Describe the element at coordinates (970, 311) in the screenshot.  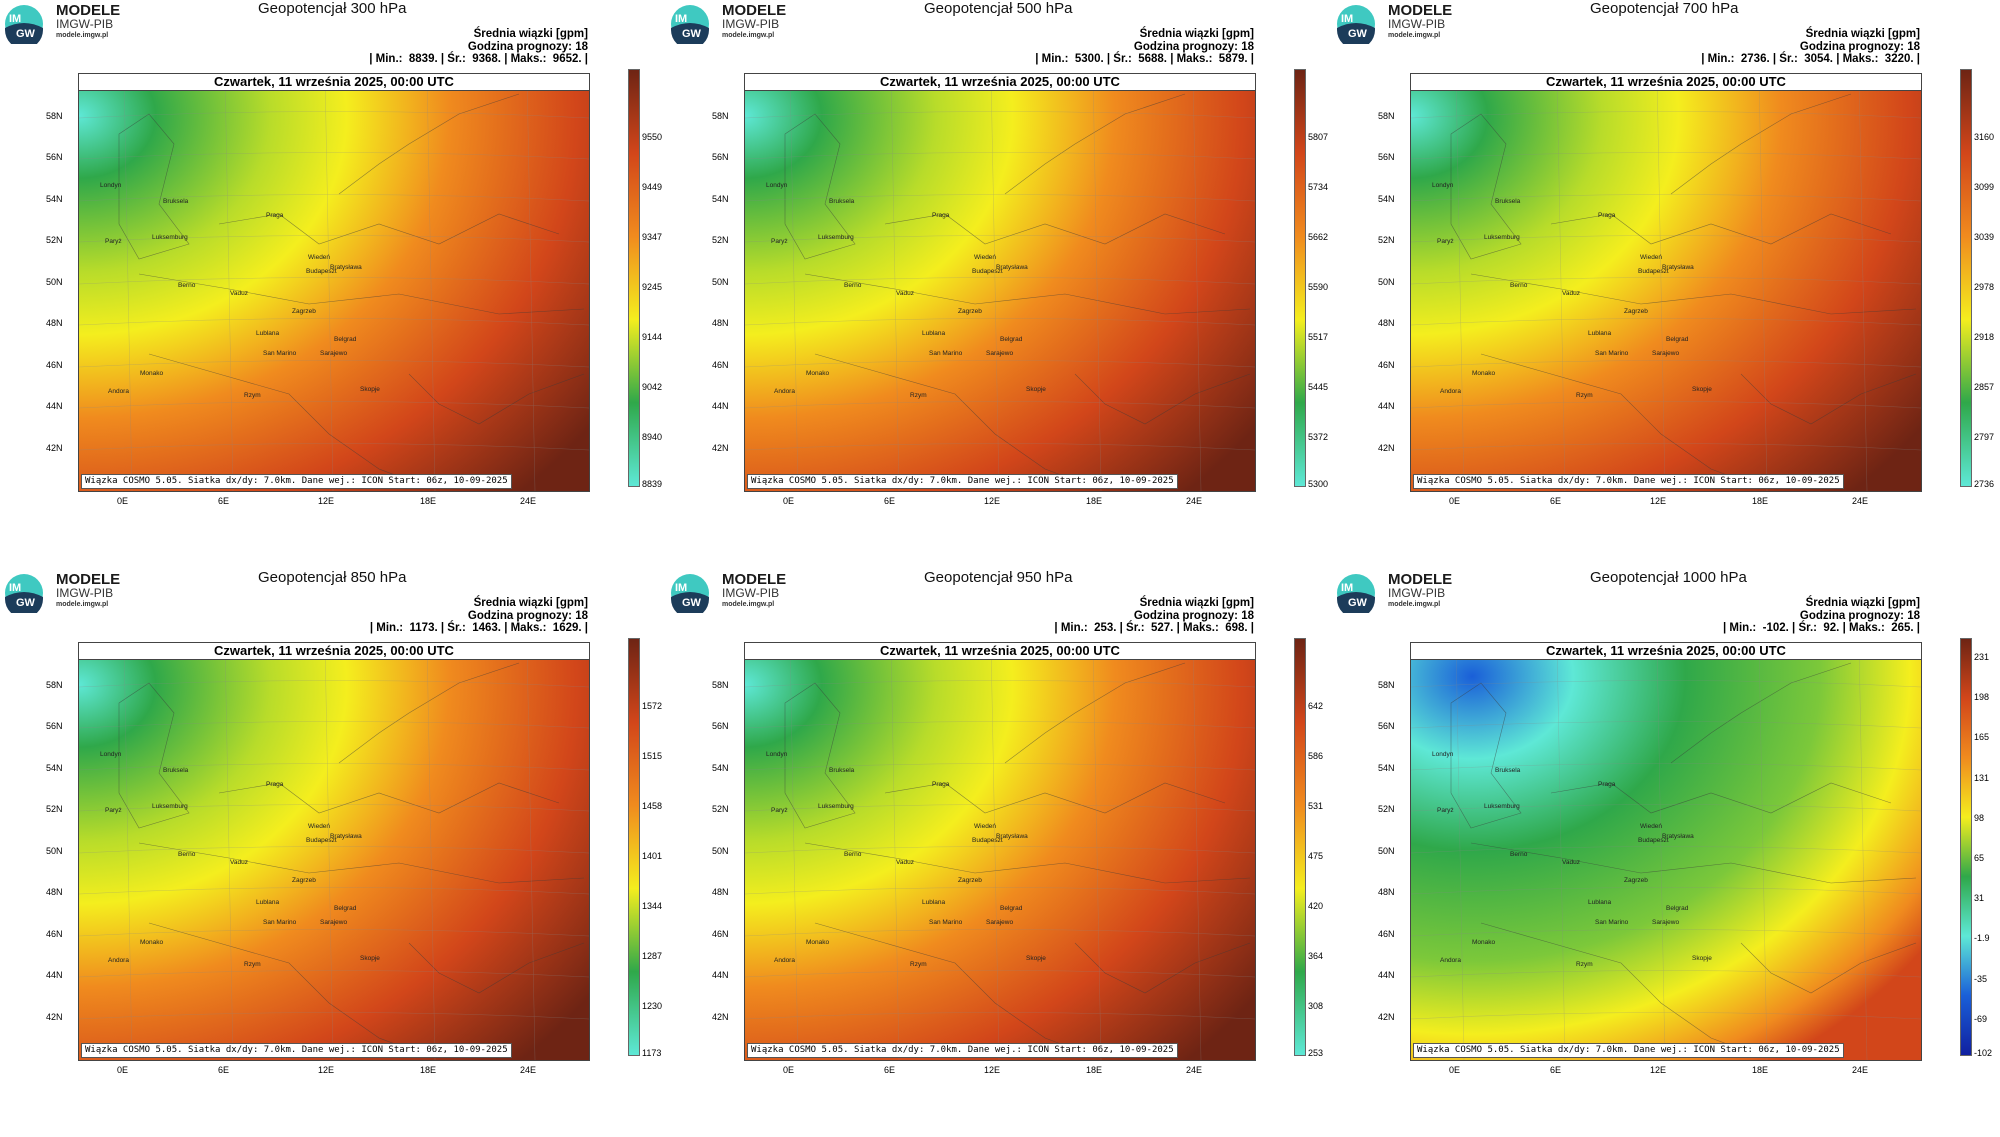
I see `city-label: Zagrzeb` at that location.